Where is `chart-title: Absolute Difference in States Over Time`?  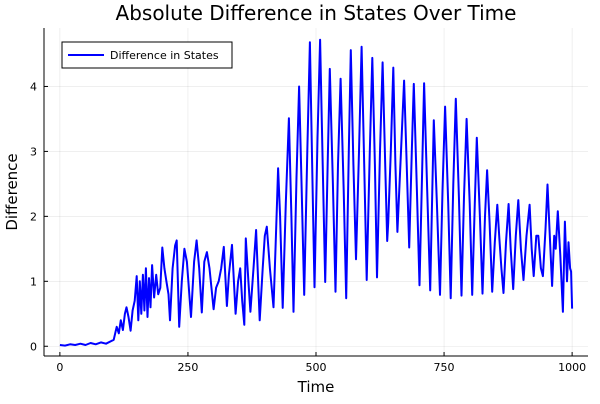
chart-title: Absolute Difference in States Over Time is located at coordinates (316, 13).